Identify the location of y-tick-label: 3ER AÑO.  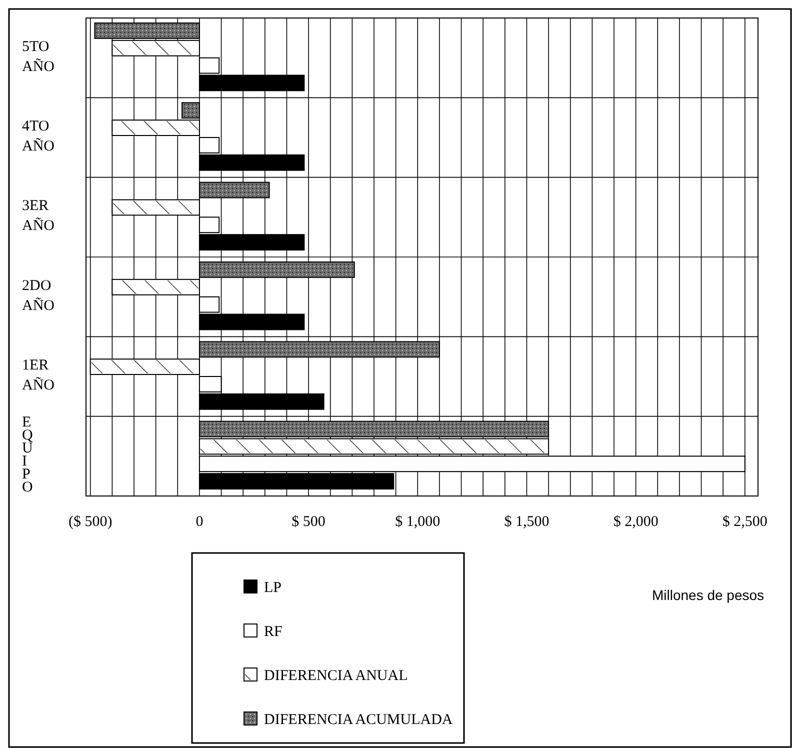
(38, 216).